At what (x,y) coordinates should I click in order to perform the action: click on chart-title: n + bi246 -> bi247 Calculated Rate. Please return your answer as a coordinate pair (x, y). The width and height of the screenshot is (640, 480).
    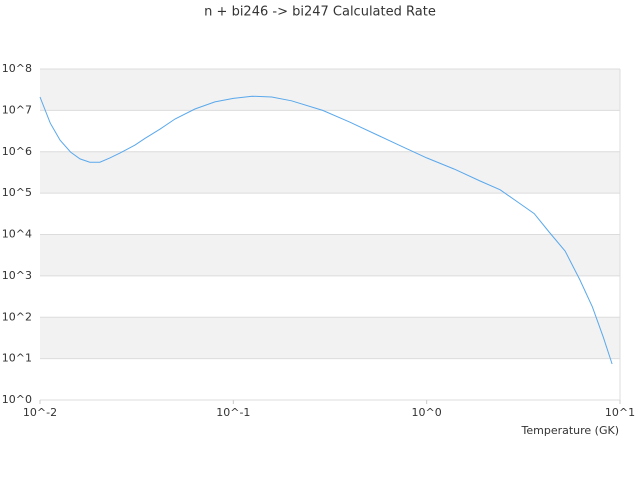
    Looking at the image, I should click on (320, 12).